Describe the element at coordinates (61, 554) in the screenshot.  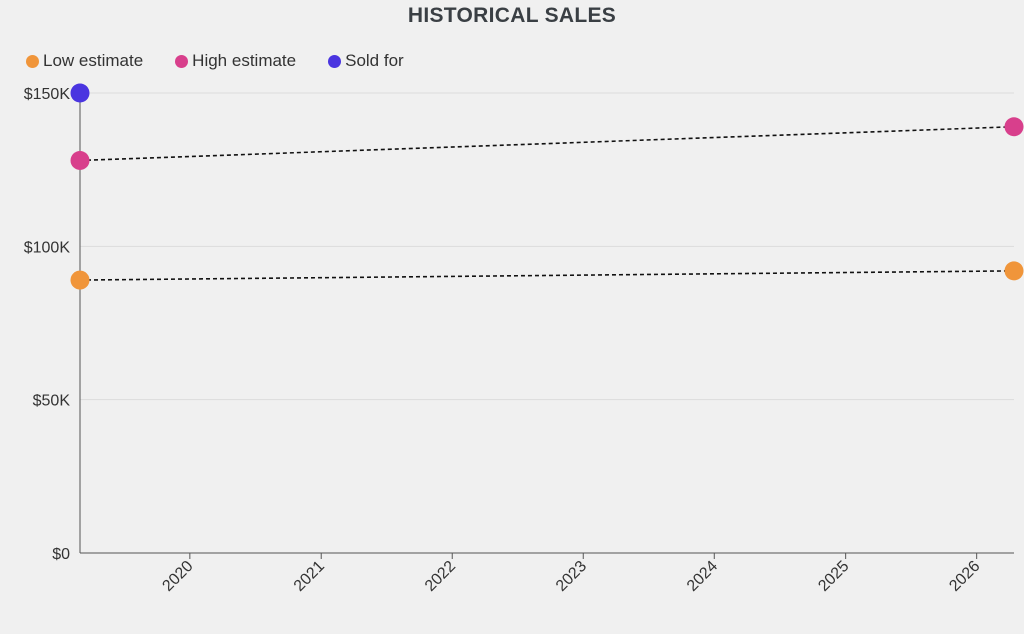
I see `y-tick-label: $0` at that location.